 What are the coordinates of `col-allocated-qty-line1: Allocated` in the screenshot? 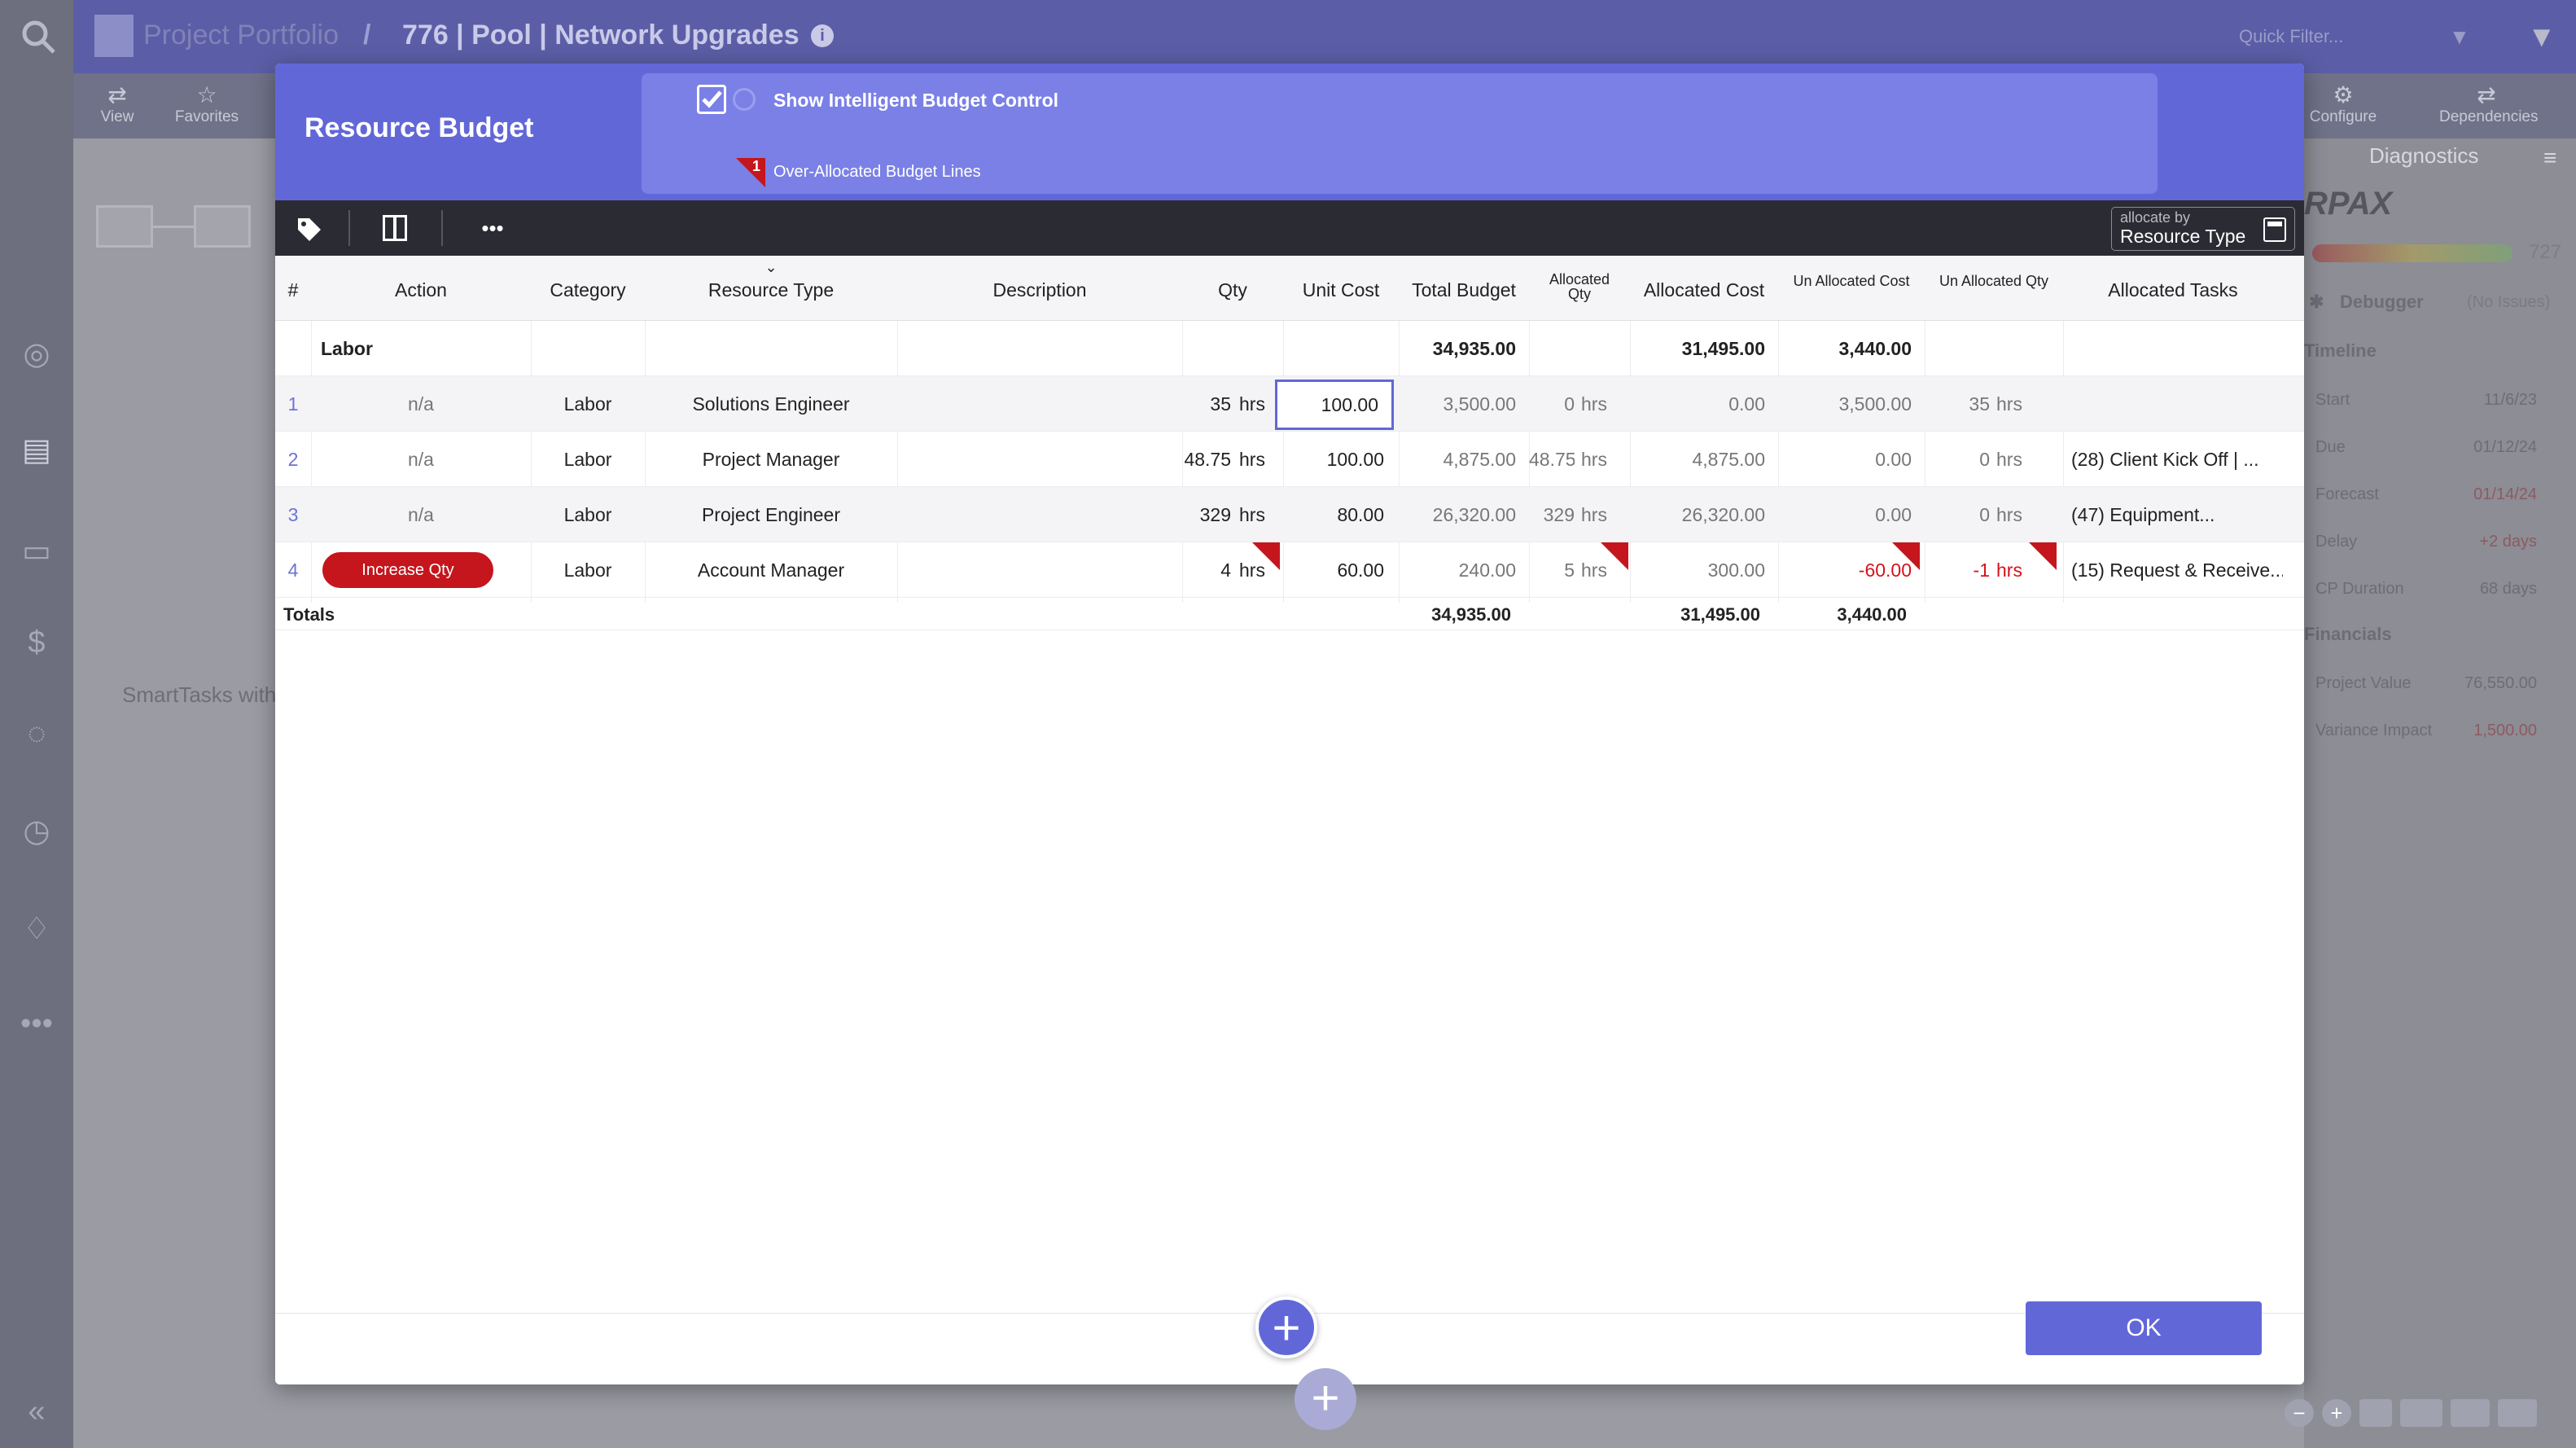 It's located at (1579, 279).